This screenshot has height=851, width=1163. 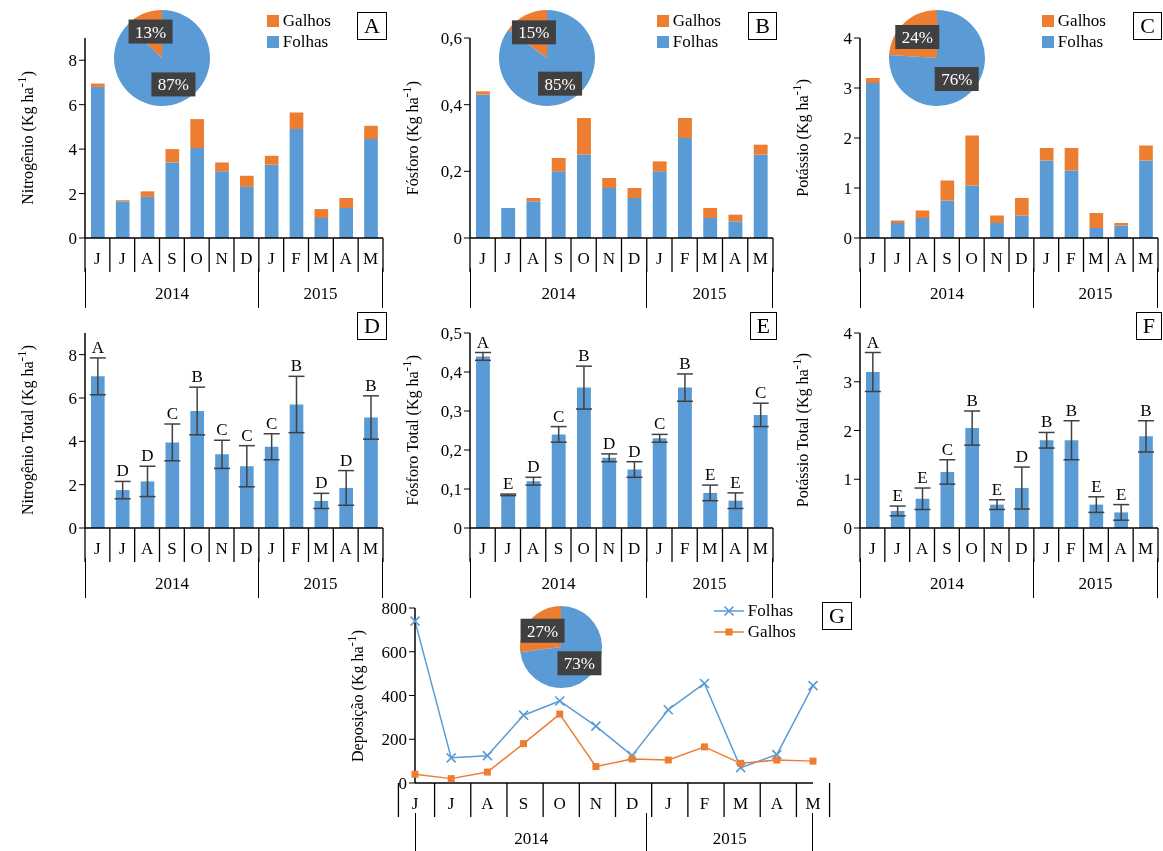 I want to click on data-label: 13%, so click(x=150, y=32).